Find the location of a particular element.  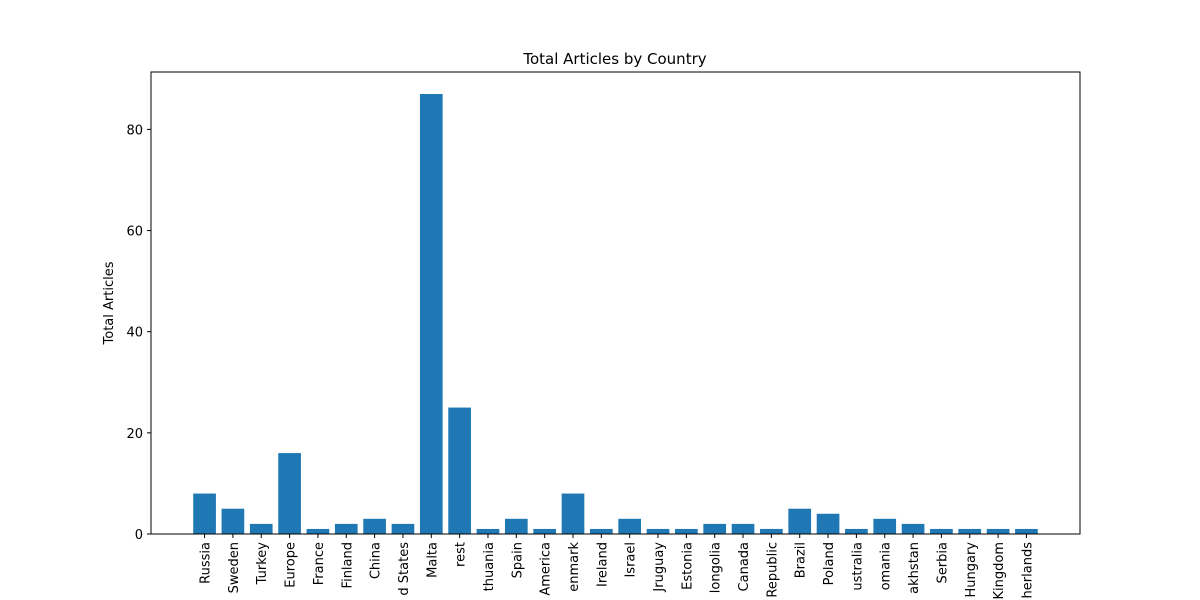

x-tick-label: Brazil is located at coordinates (801, 560).